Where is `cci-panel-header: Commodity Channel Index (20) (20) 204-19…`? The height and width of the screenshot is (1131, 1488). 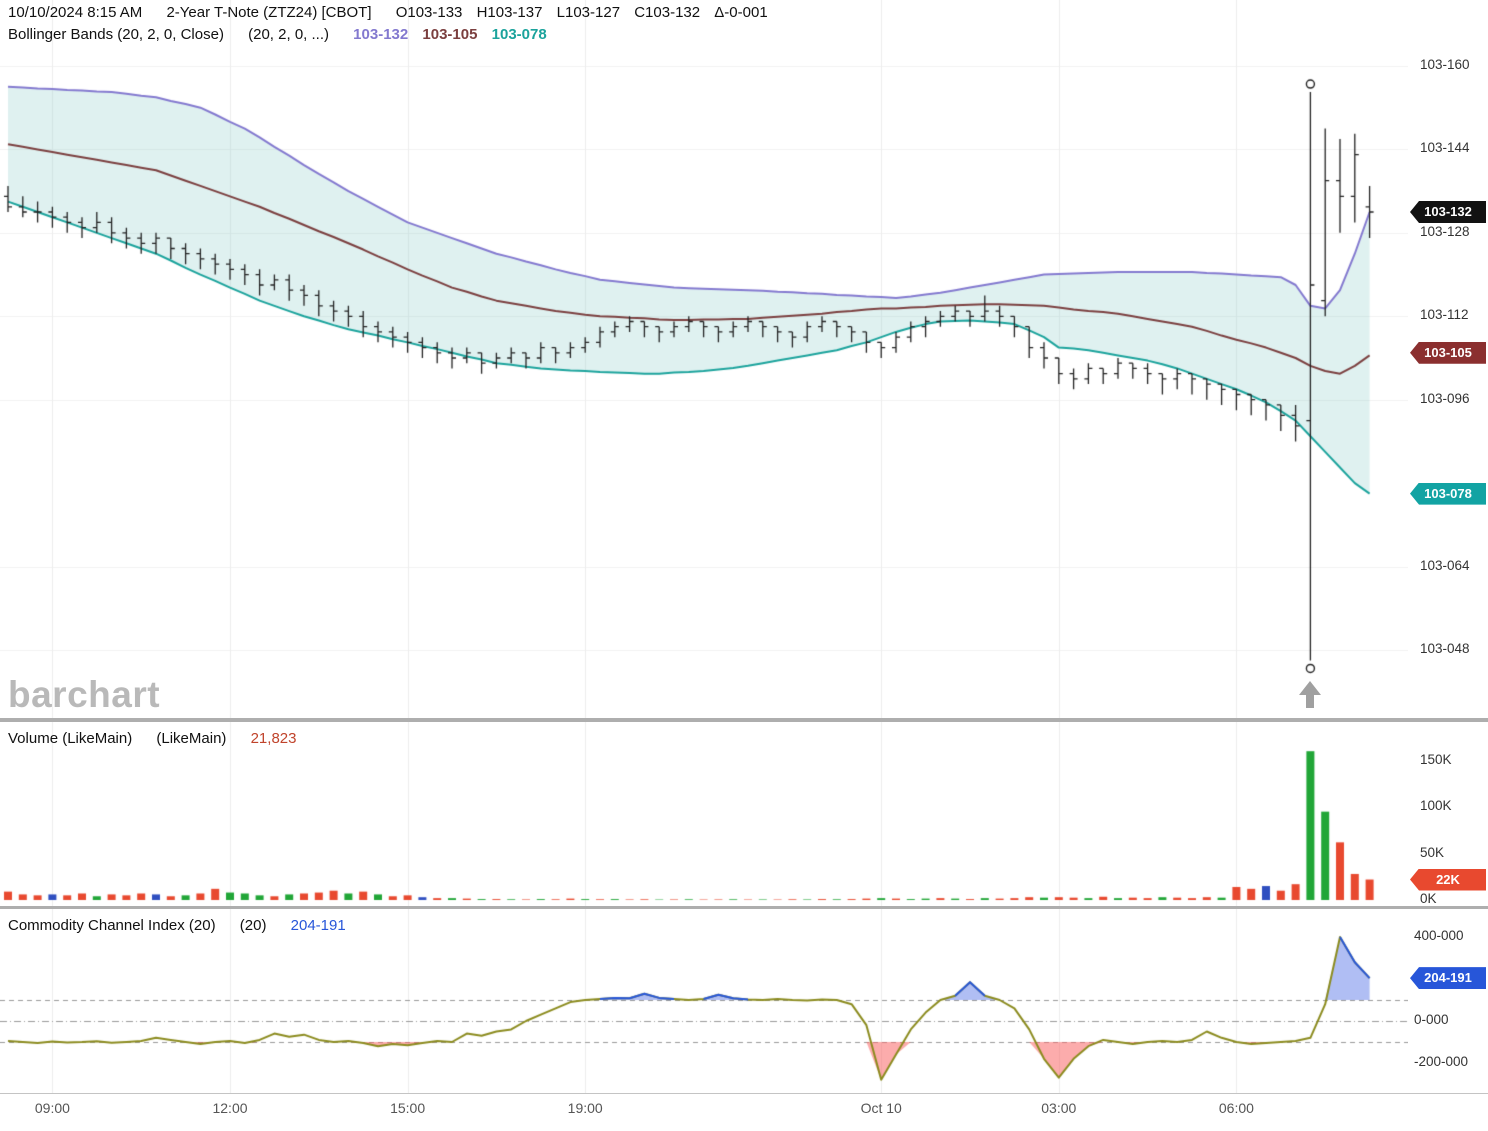 cci-panel-header: Commodity Channel Index (20) (20) 204-19… is located at coordinates (182, 925).